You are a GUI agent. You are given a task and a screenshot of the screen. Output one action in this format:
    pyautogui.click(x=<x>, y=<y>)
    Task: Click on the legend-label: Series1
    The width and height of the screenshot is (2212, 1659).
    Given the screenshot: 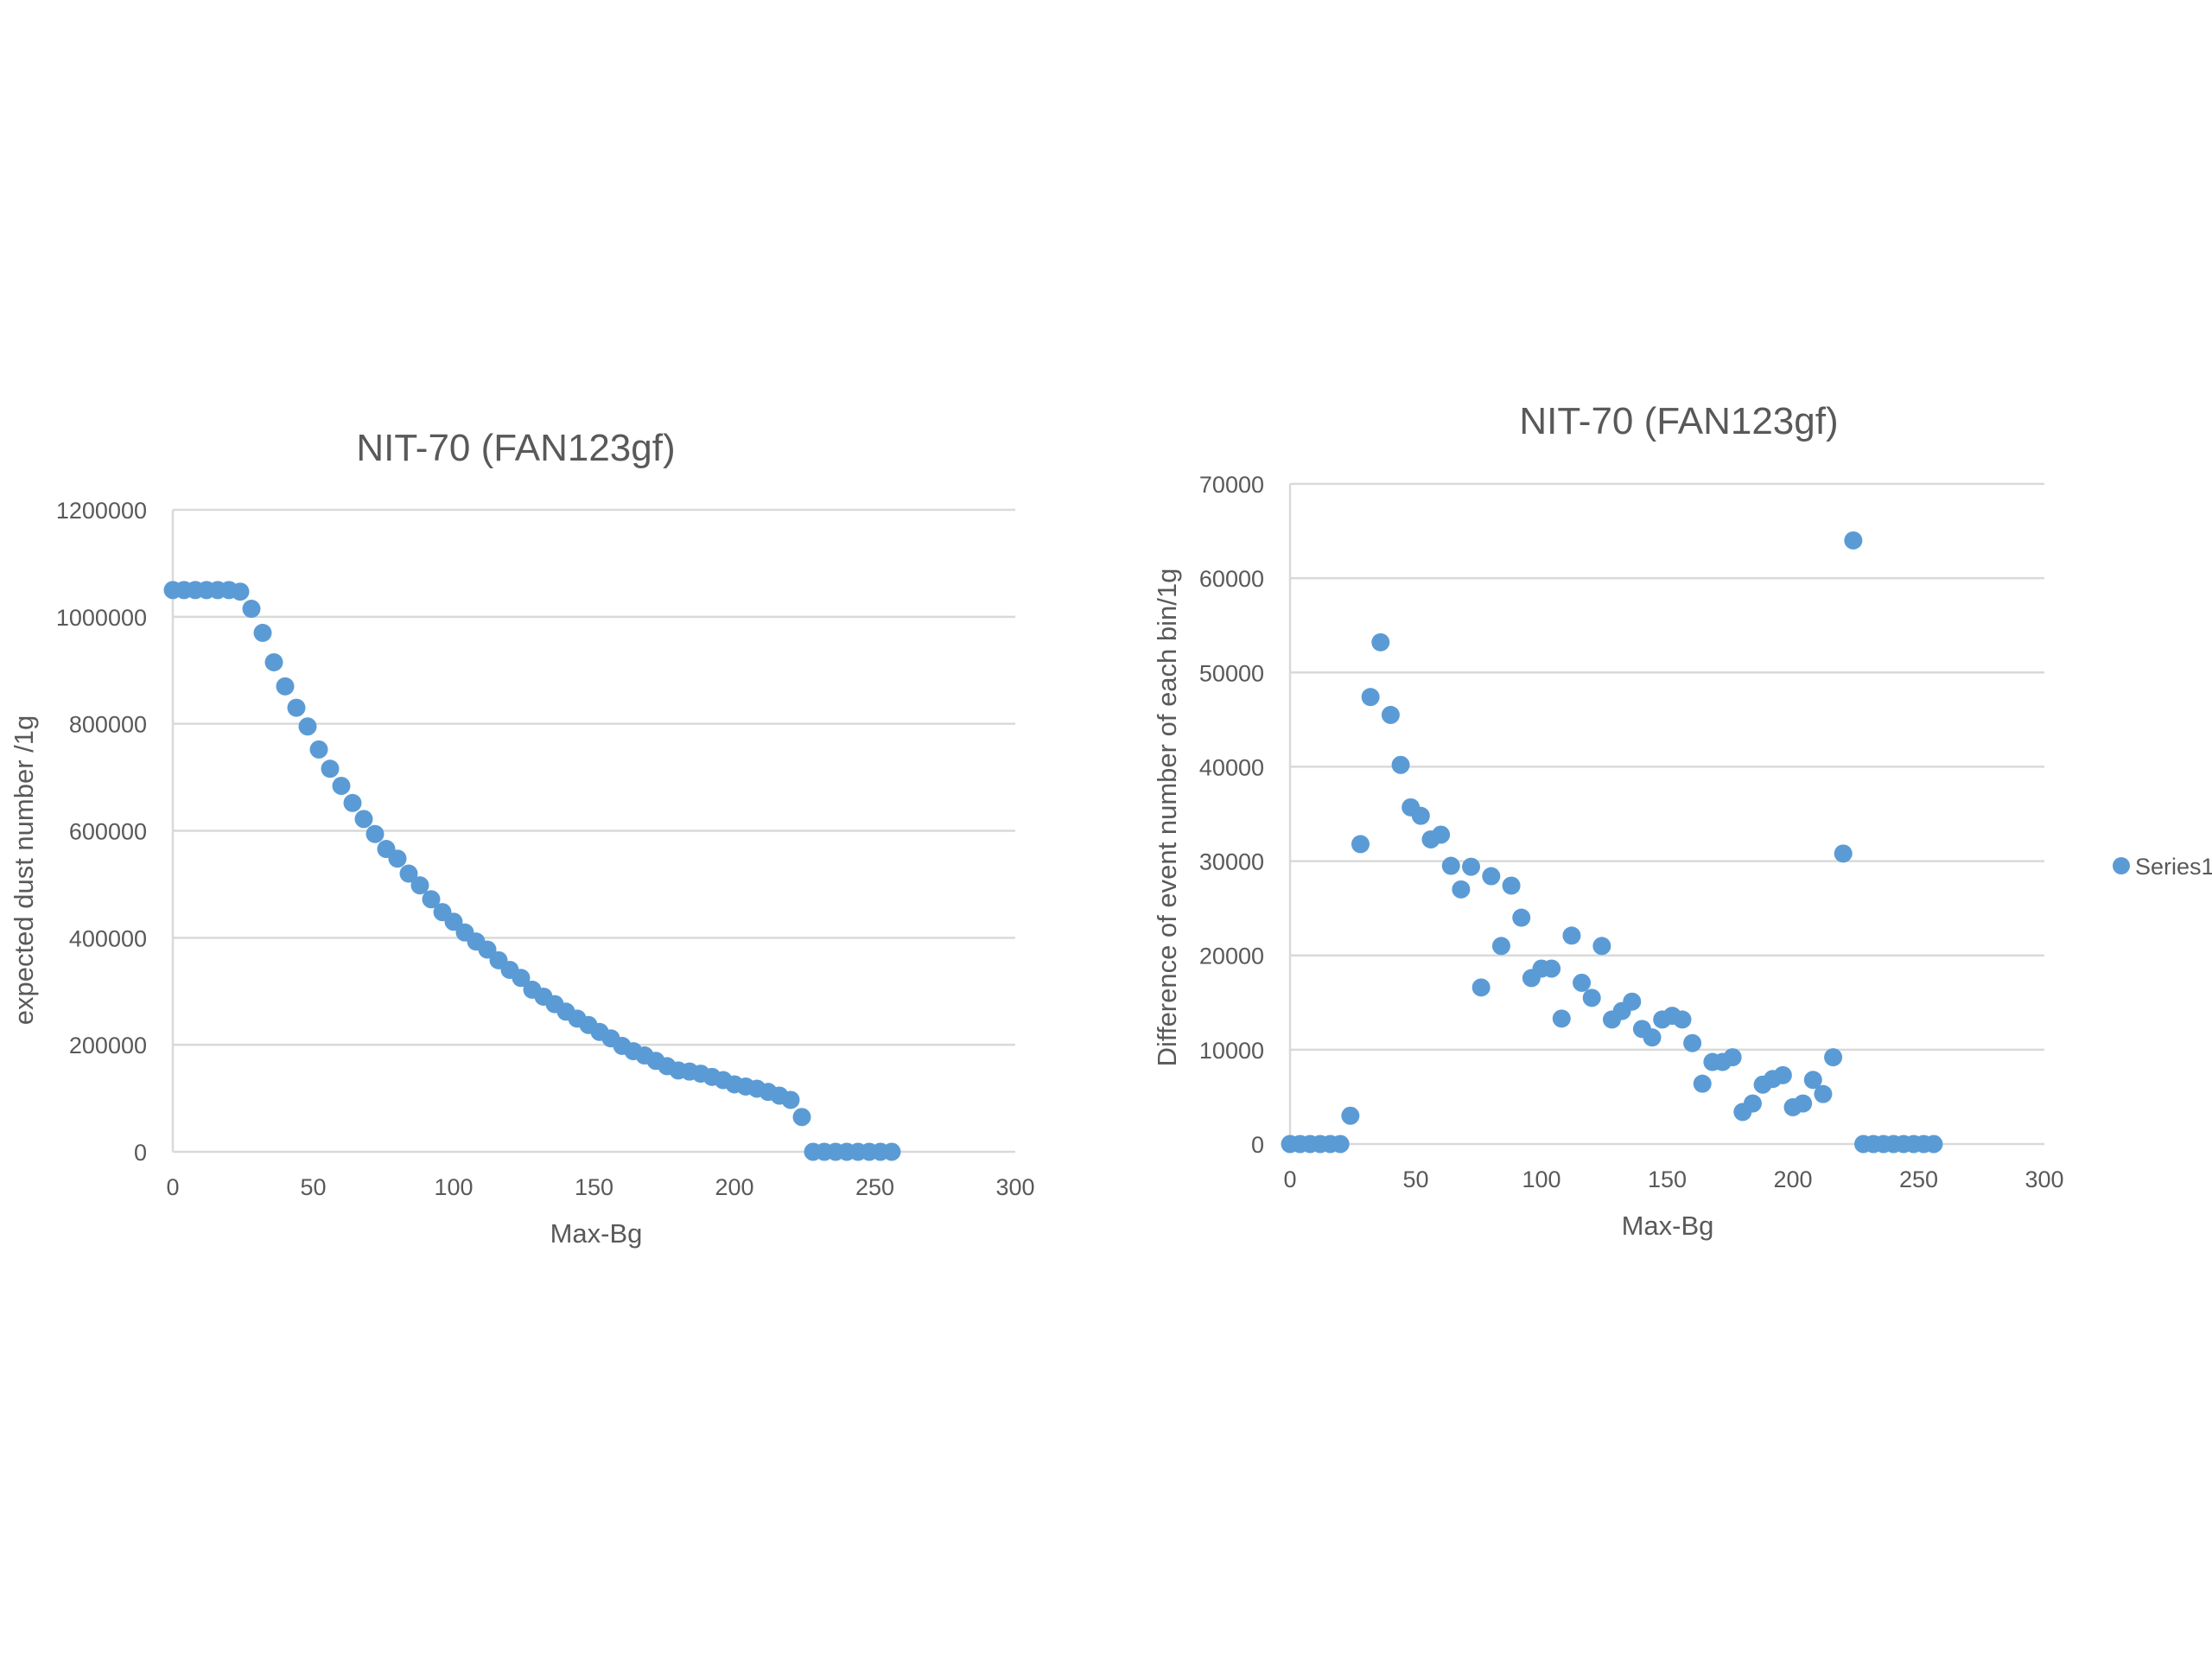 What is the action you would take?
    pyautogui.click(x=2173, y=867)
    